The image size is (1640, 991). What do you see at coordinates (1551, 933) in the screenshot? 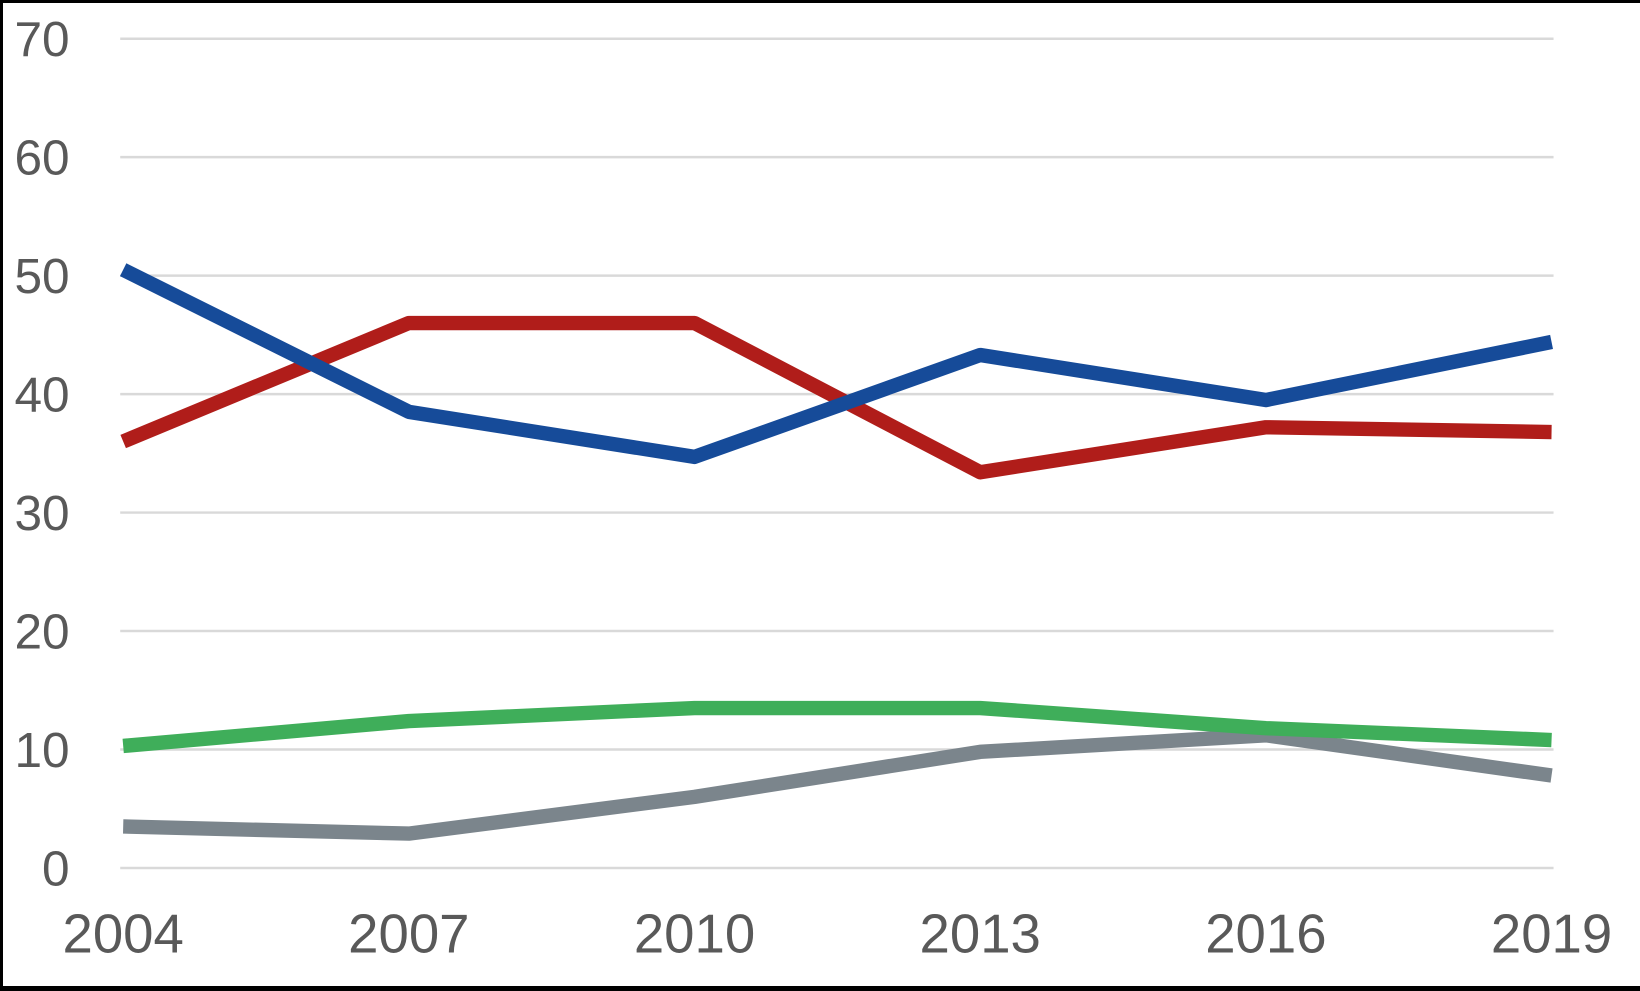
I see `x-tick-label-2019: 2019` at bounding box center [1551, 933].